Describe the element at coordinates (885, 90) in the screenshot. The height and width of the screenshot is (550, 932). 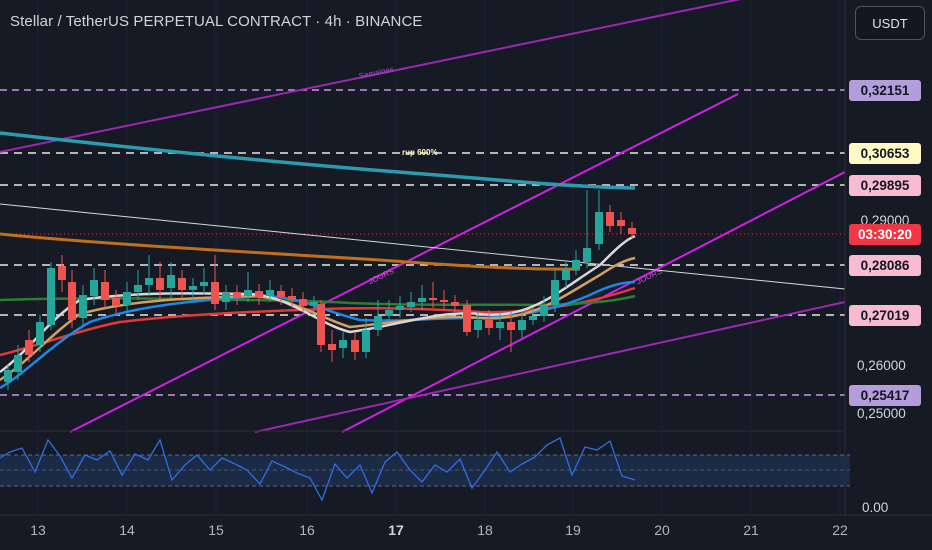
I see `price-label-32151: 0,32151` at that location.